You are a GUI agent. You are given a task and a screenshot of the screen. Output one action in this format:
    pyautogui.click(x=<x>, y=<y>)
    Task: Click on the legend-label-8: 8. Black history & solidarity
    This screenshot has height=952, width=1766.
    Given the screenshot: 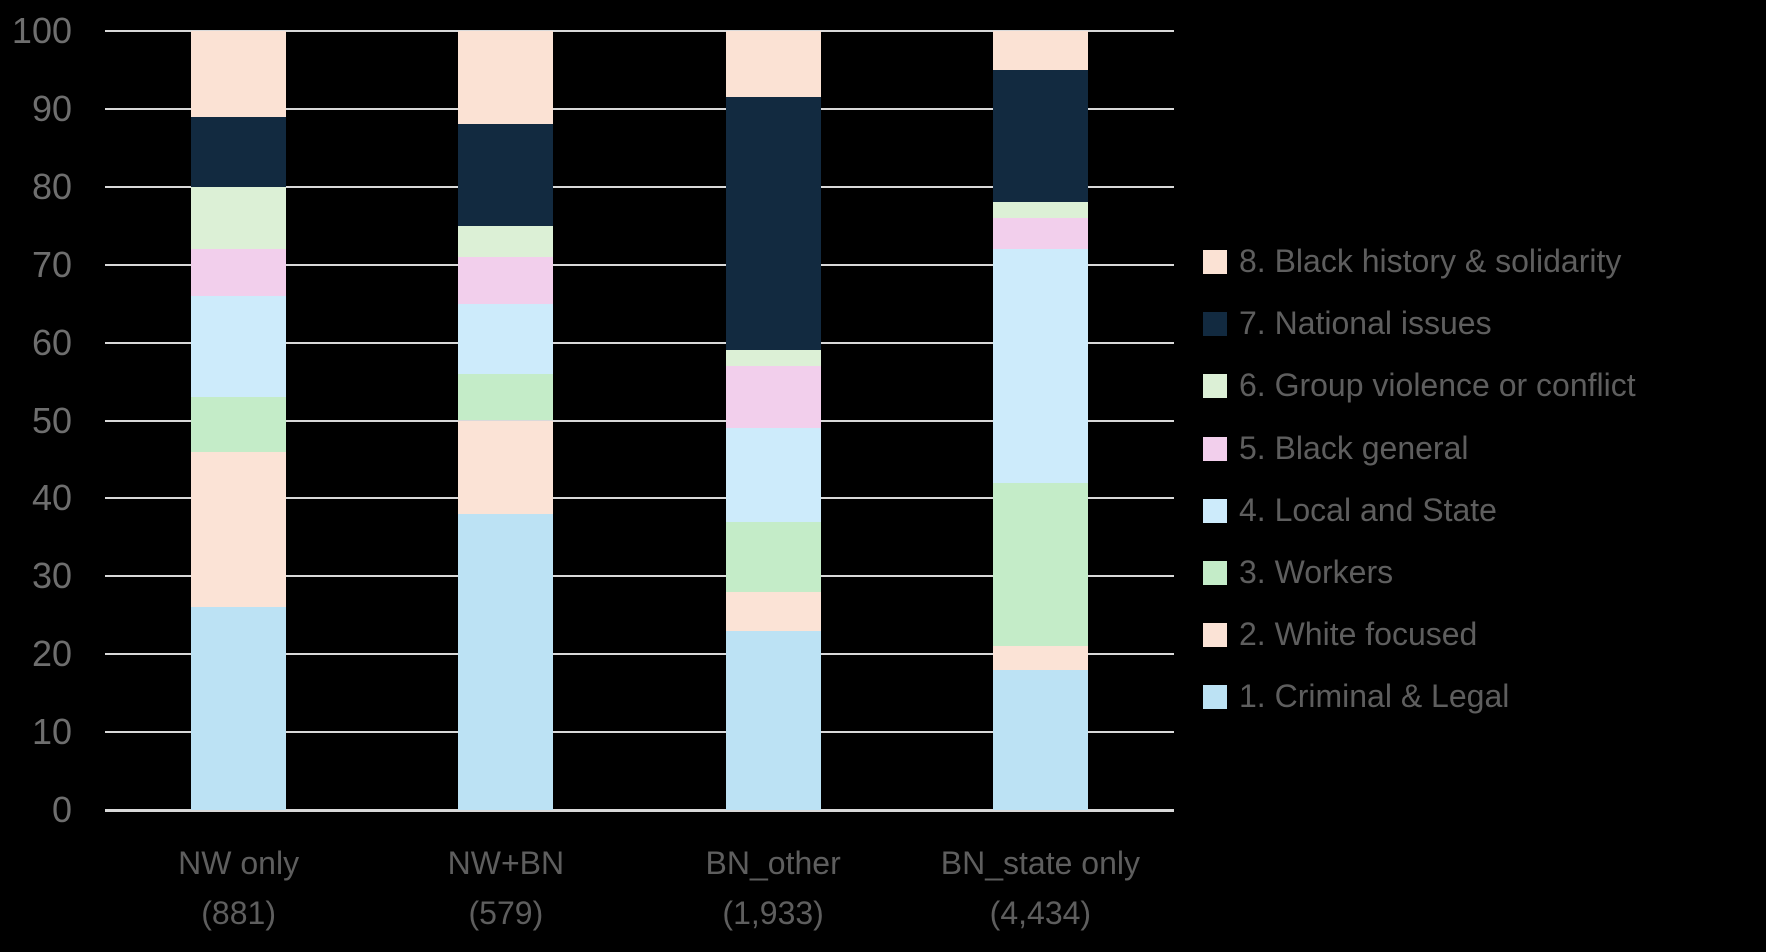 What is the action you would take?
    pyautogui.click(x=1430, y=261)
    